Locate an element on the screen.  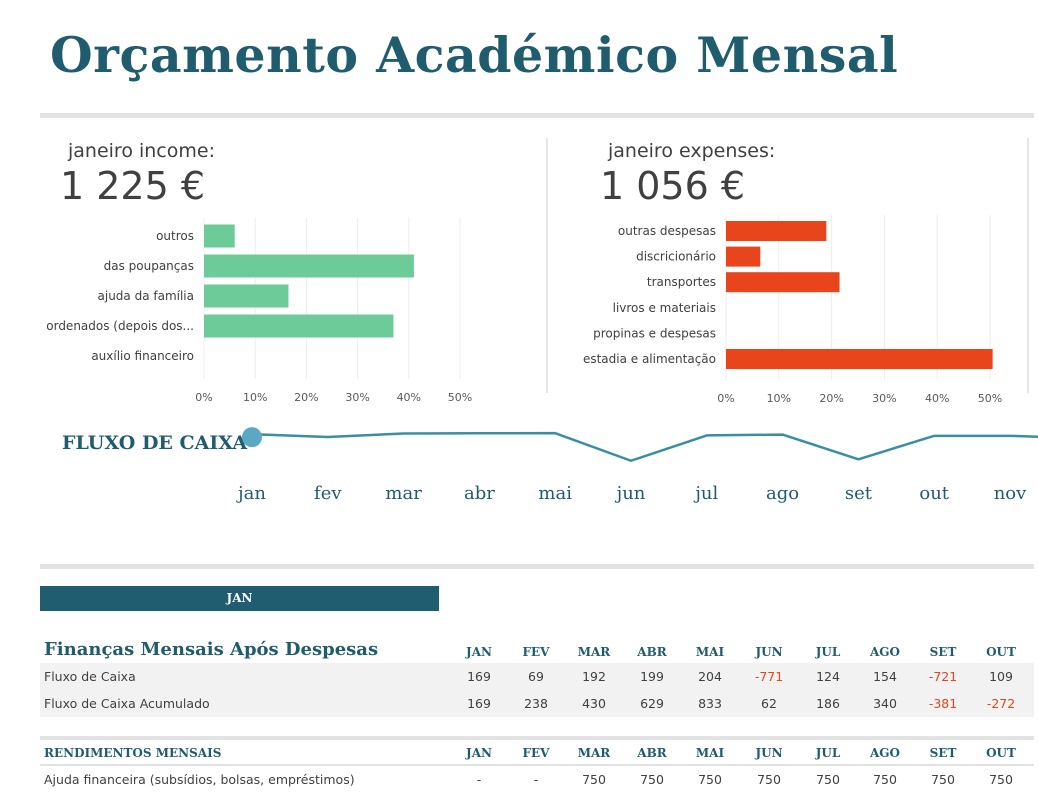
income-table-col-header: SET is located at coordinates (943, 753).